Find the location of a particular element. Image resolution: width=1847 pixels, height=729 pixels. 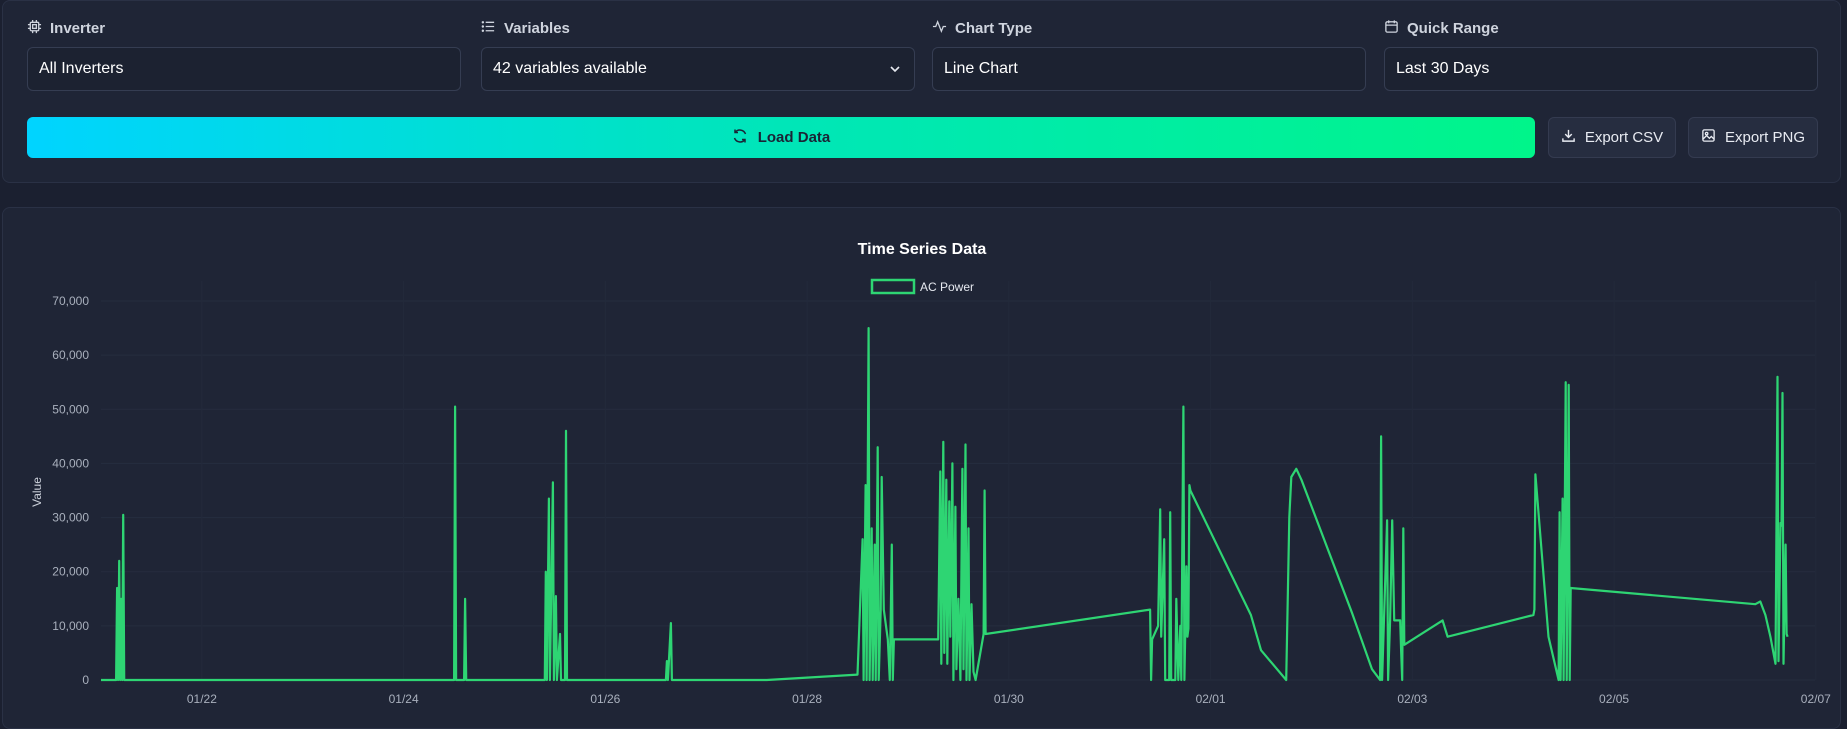

y-tick-label: 0 is located at coordinates (85, 680).